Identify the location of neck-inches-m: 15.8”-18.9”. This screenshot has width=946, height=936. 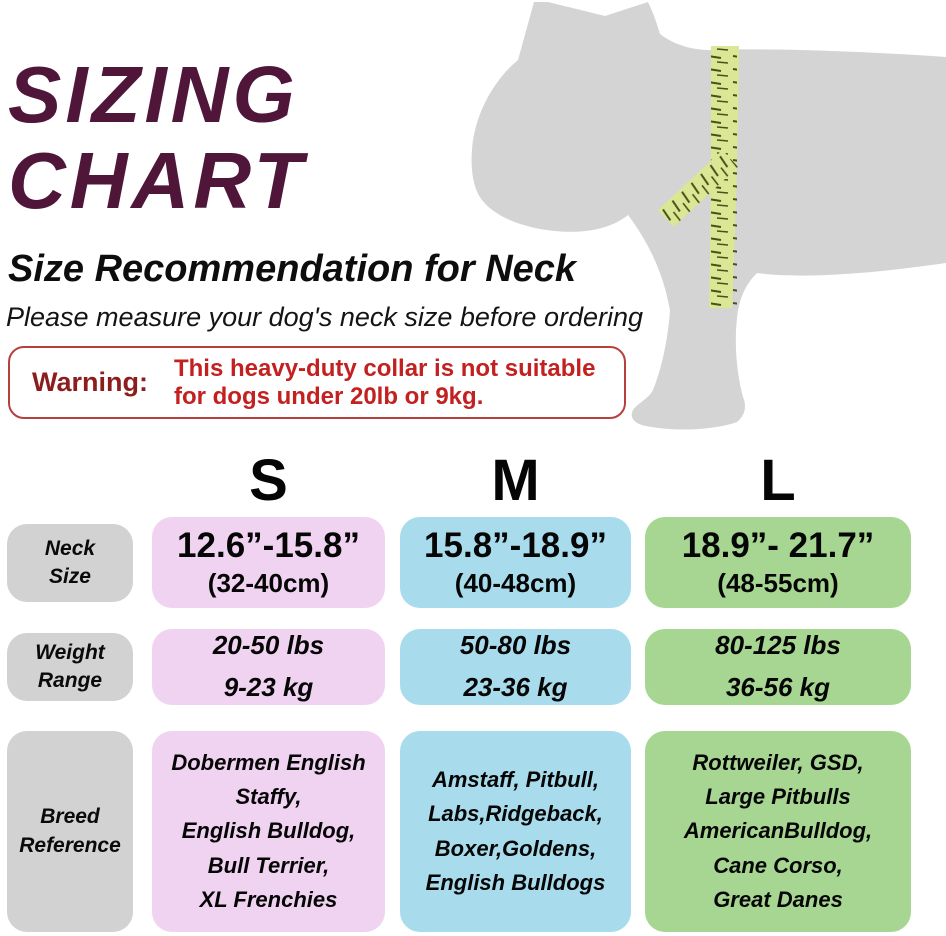
(515, 546).